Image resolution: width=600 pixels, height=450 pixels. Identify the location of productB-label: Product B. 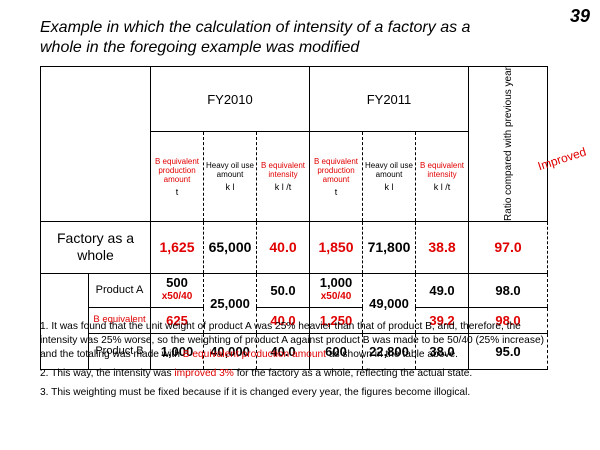
(119, 351).